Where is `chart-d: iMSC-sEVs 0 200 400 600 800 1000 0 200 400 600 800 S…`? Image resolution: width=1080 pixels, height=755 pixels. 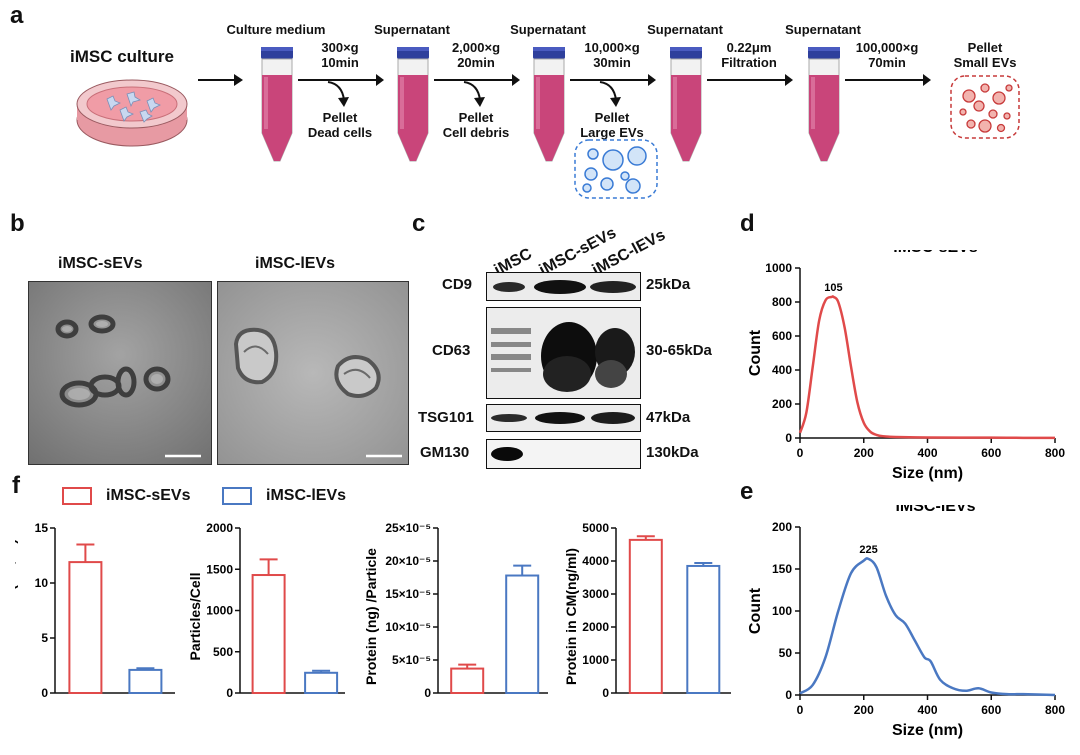
chart-d: iMSC-sEVs 0 200 400 600 800 1000 0 200 400 600 800 S… is located at coordinates (906, 366).